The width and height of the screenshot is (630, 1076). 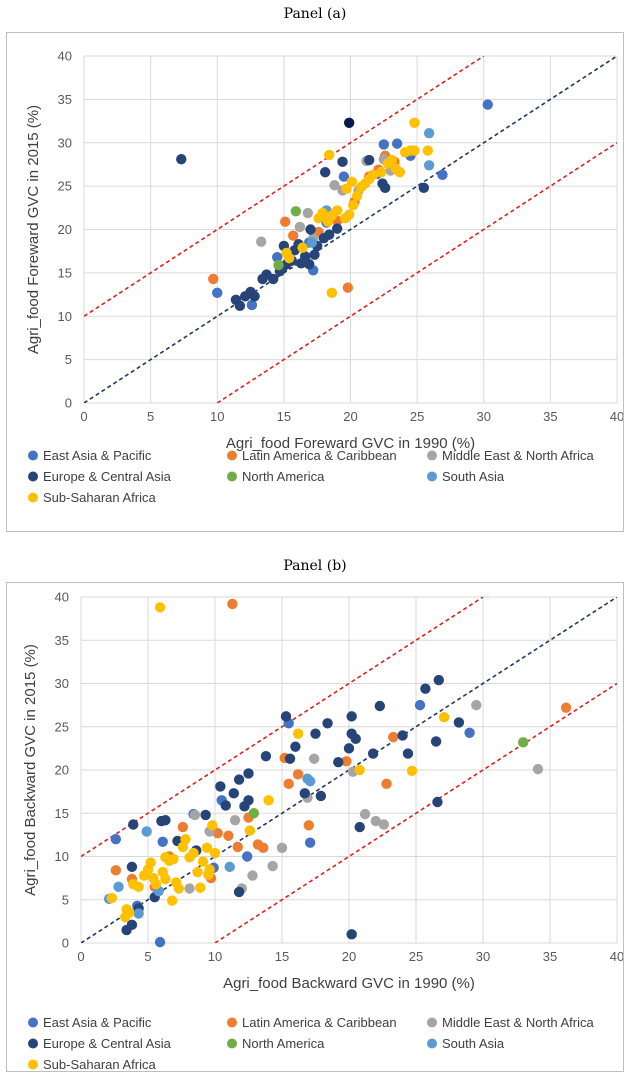 I want to click on panel-b-y-tick-label: 10, so click(x=62, y=856).